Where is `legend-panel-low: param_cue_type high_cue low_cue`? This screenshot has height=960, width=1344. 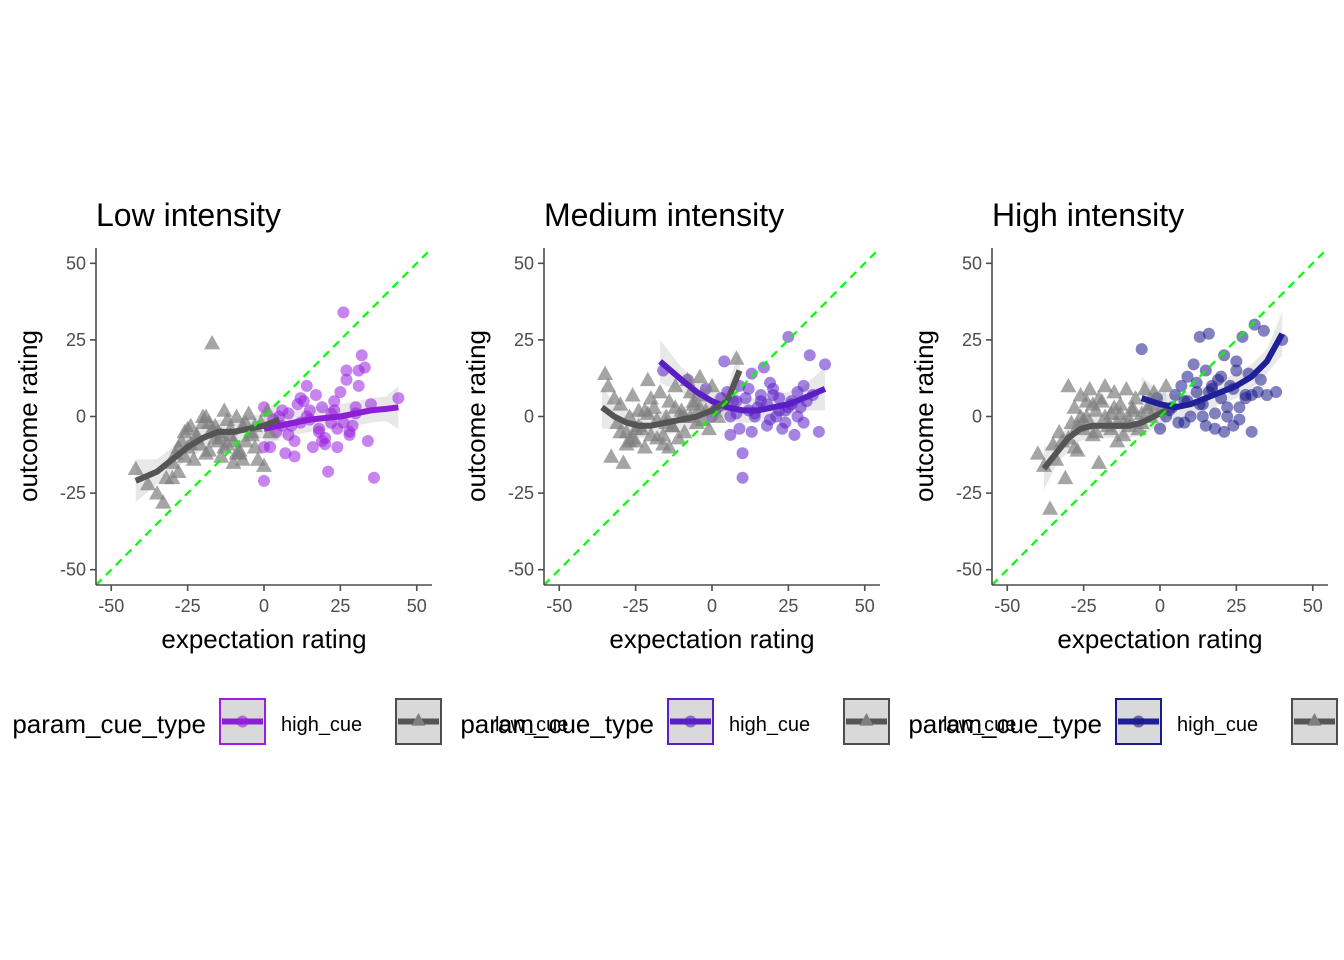 legend-panel-low: param_cue_type high_cue low_cue is located at coordinates (290, 721).